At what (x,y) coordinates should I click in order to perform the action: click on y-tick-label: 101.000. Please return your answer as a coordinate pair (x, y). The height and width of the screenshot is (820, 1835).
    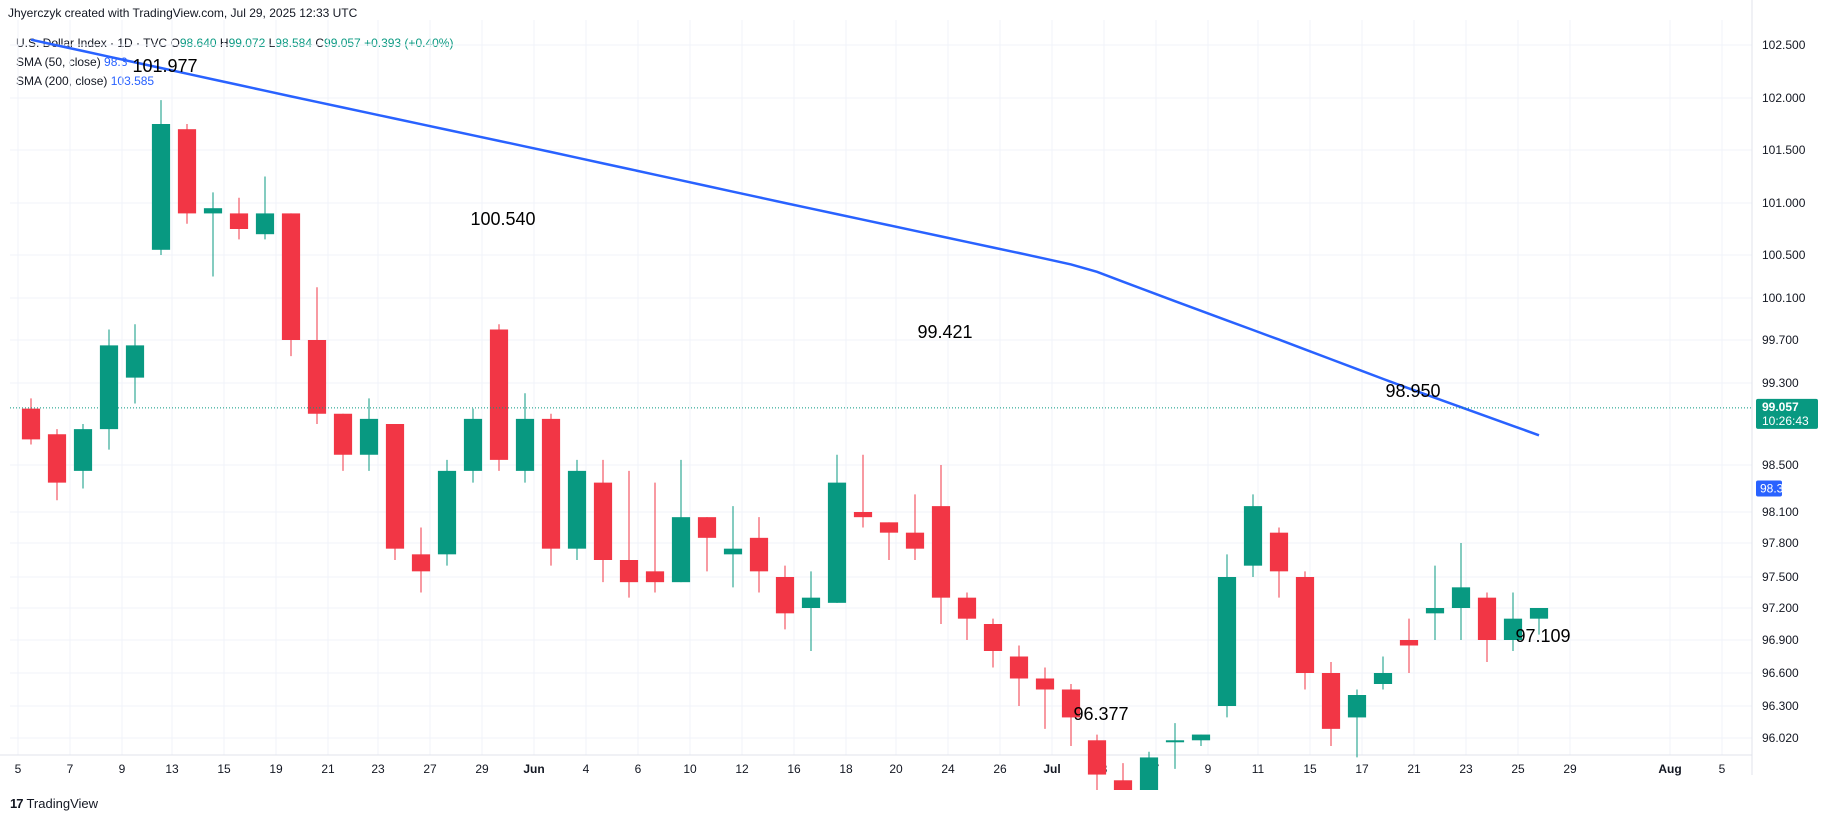
    Looking at the image, I should click on (1784, 203).